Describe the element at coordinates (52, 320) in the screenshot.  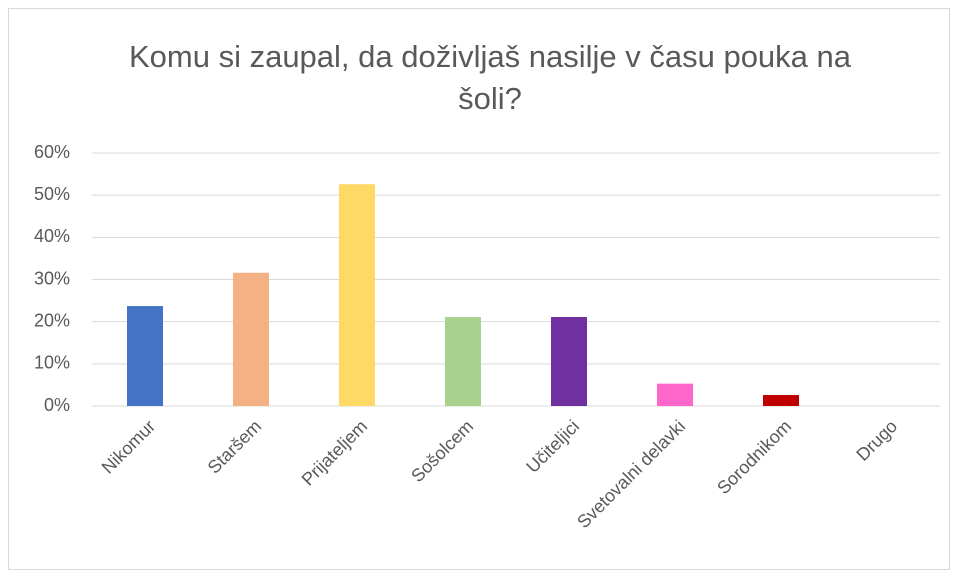
I see `y-tick-label: 20%` at that location.